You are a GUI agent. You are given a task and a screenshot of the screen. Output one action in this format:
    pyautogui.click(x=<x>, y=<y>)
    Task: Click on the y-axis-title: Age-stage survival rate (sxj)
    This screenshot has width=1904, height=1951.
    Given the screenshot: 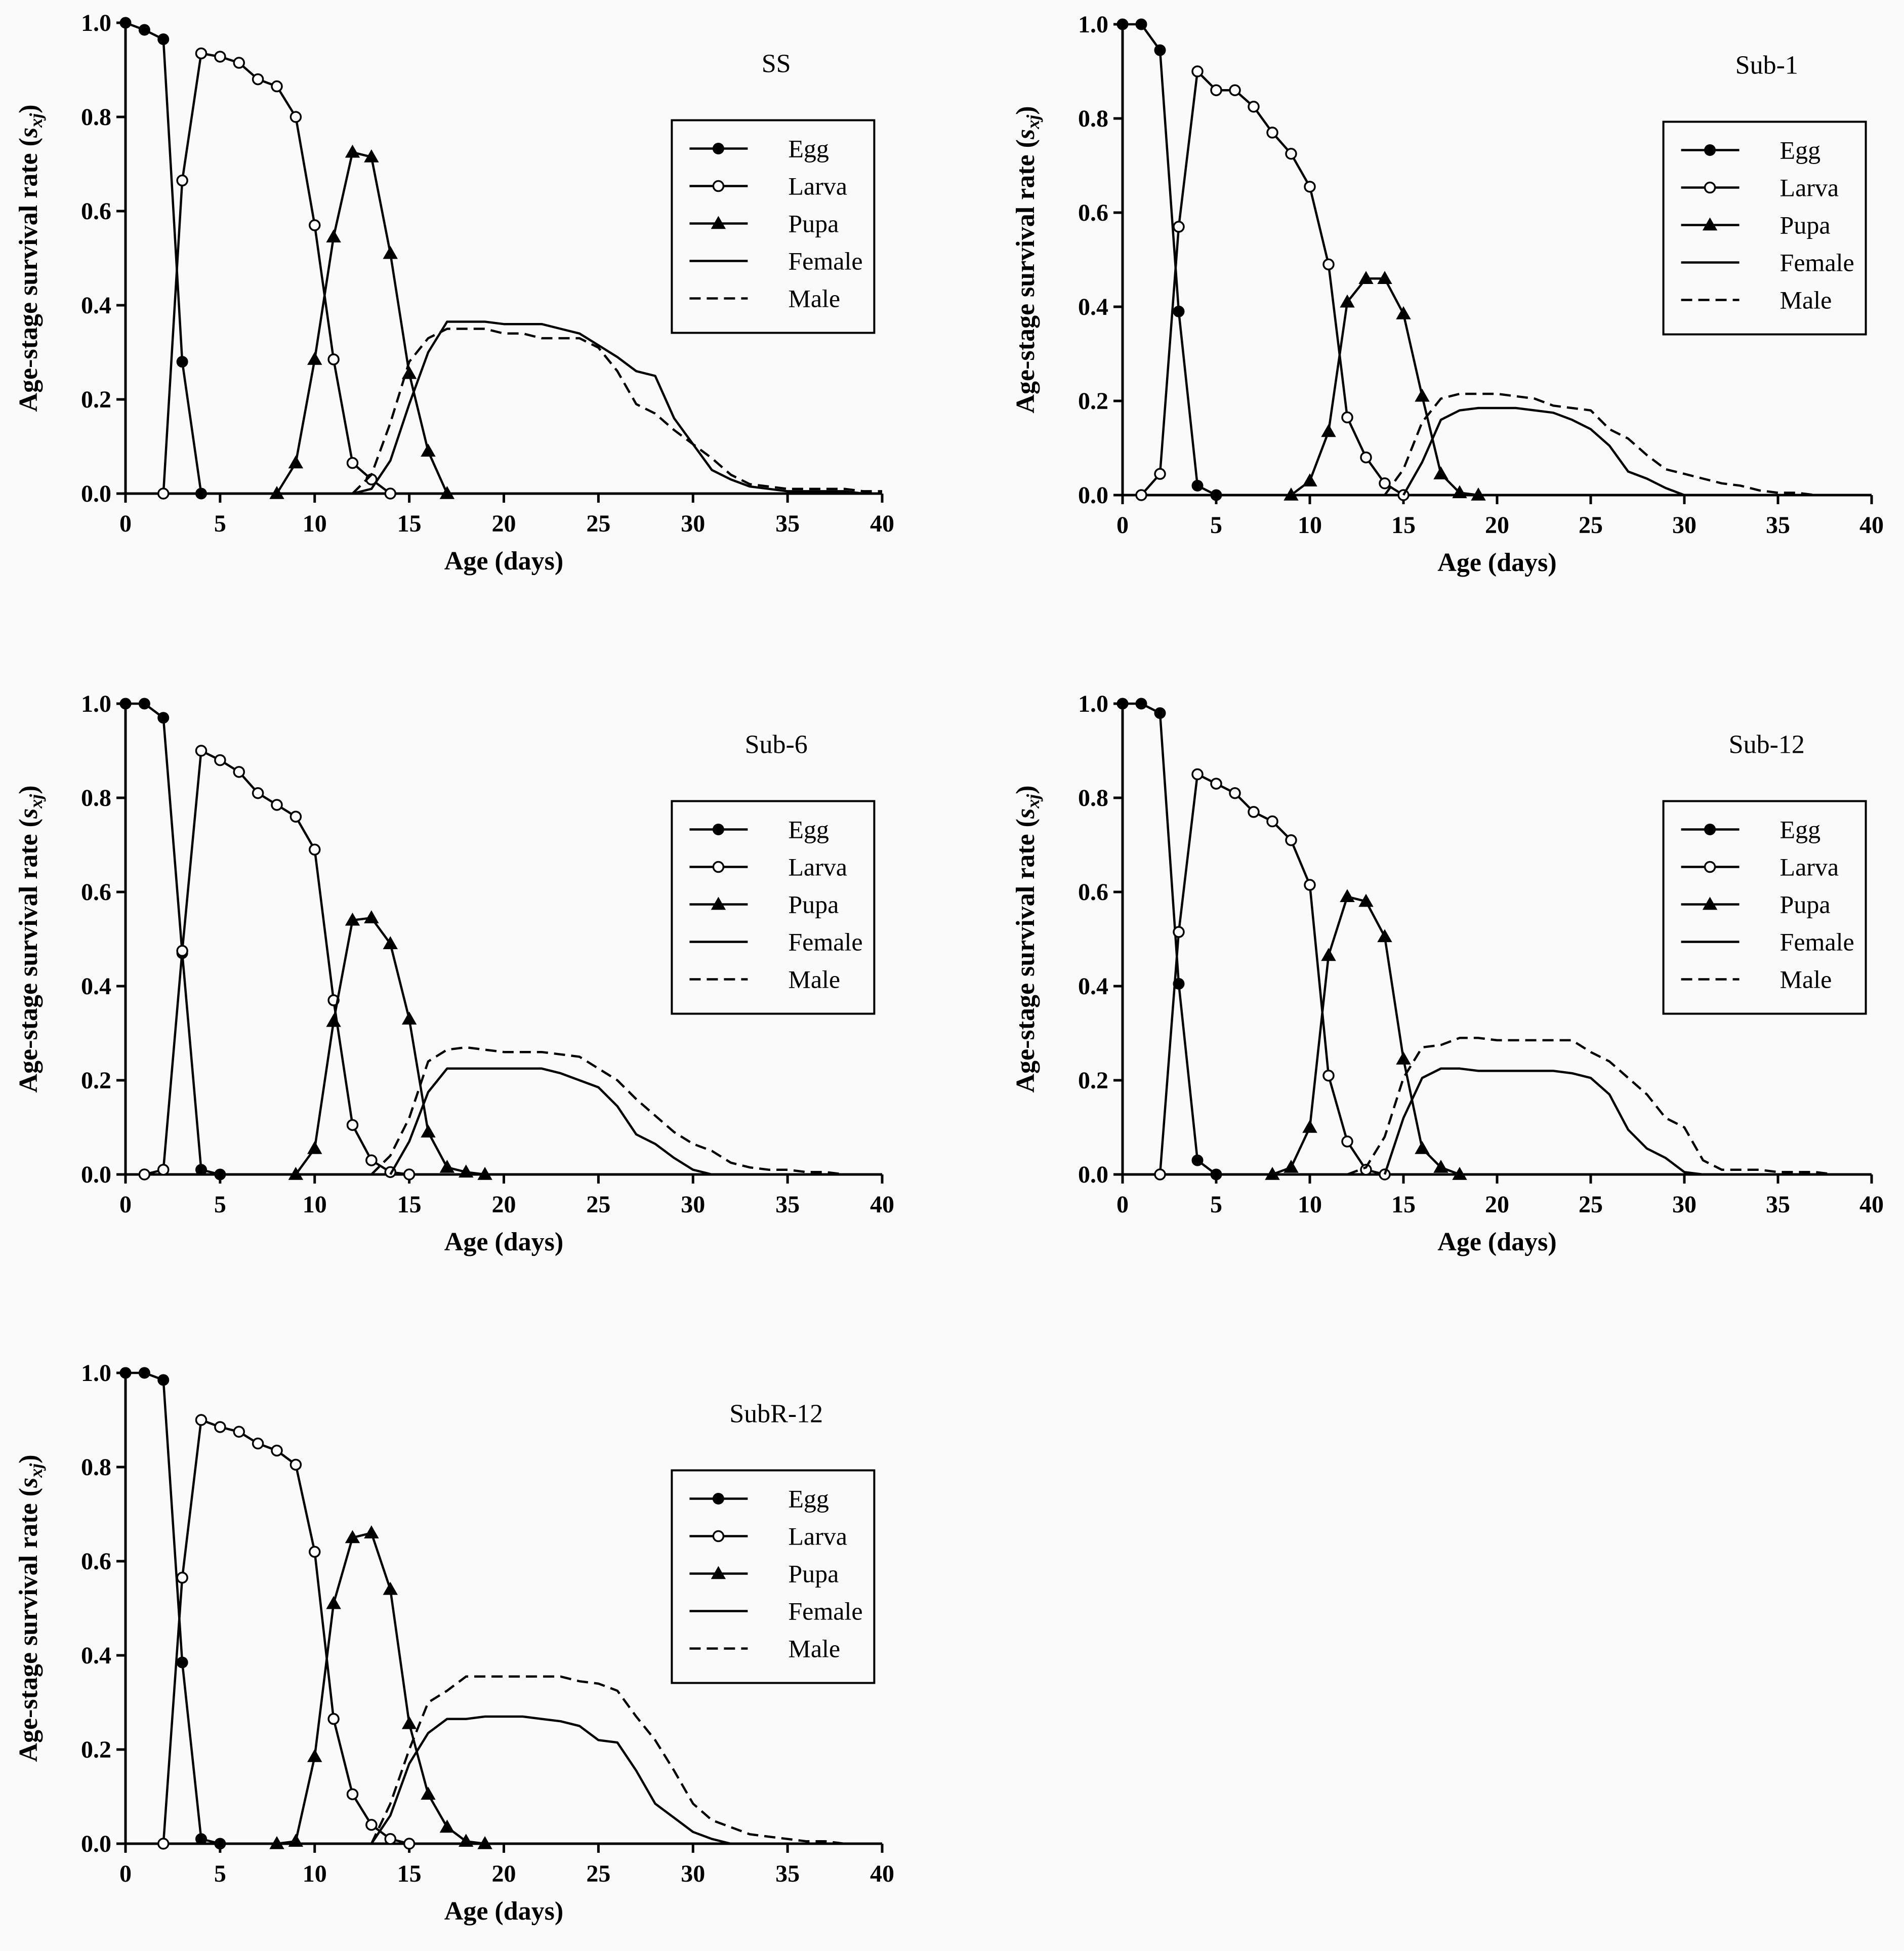 What is the action you would take?
    pyautogui.click(x=30, y=1608)
    